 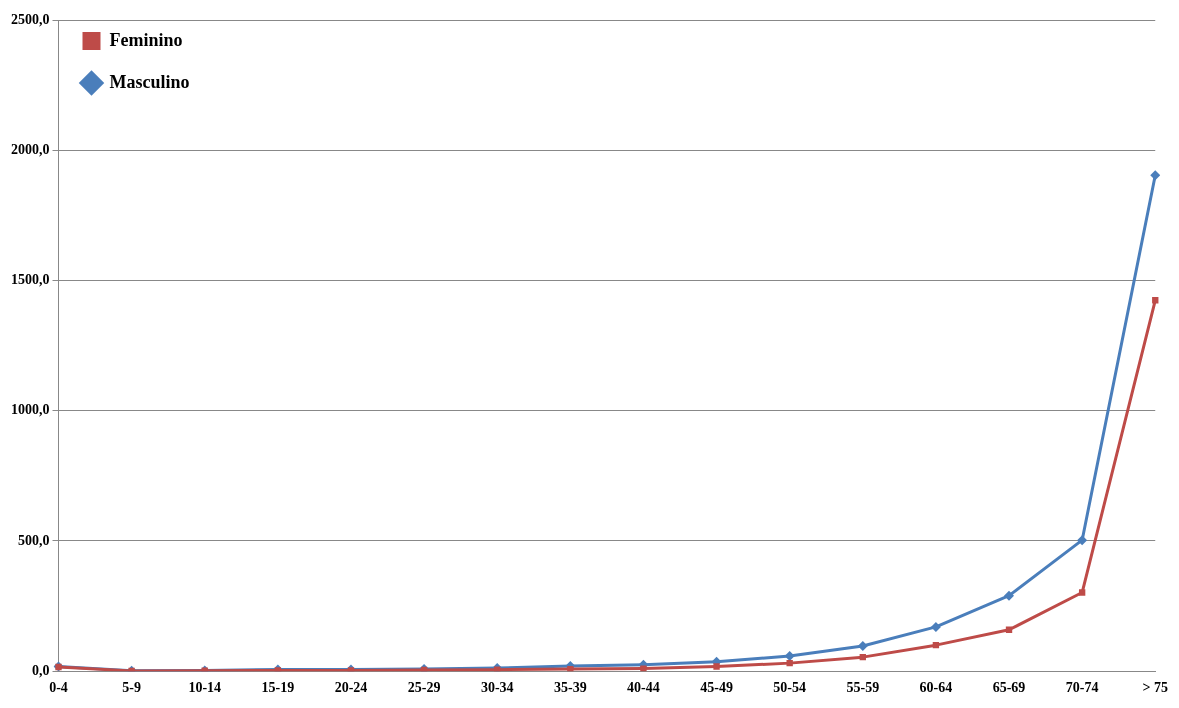 What do you see at coordinates (205, 688) in the screenshot?
I see `x-tick-label: 10-14` at bounding box center [205, 688].